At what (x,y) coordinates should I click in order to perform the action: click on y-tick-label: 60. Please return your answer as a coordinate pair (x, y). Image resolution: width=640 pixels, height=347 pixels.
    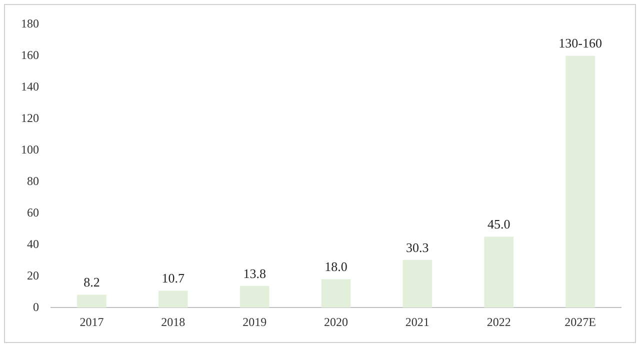
    Looking at the image, I should click on (33, 212).